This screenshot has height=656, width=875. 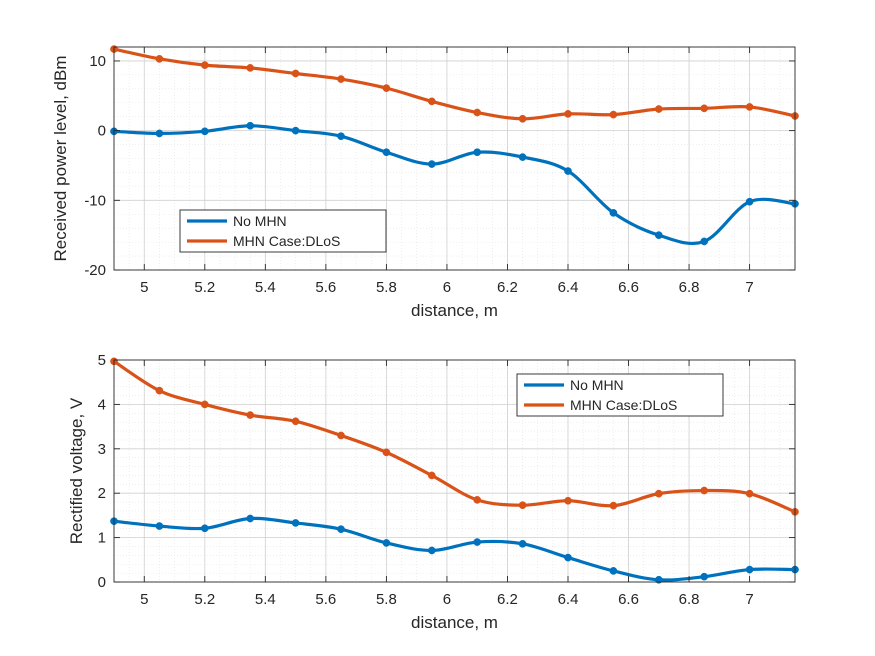 I want to click on y-tick-label: -10, so click(x=95, y=200).